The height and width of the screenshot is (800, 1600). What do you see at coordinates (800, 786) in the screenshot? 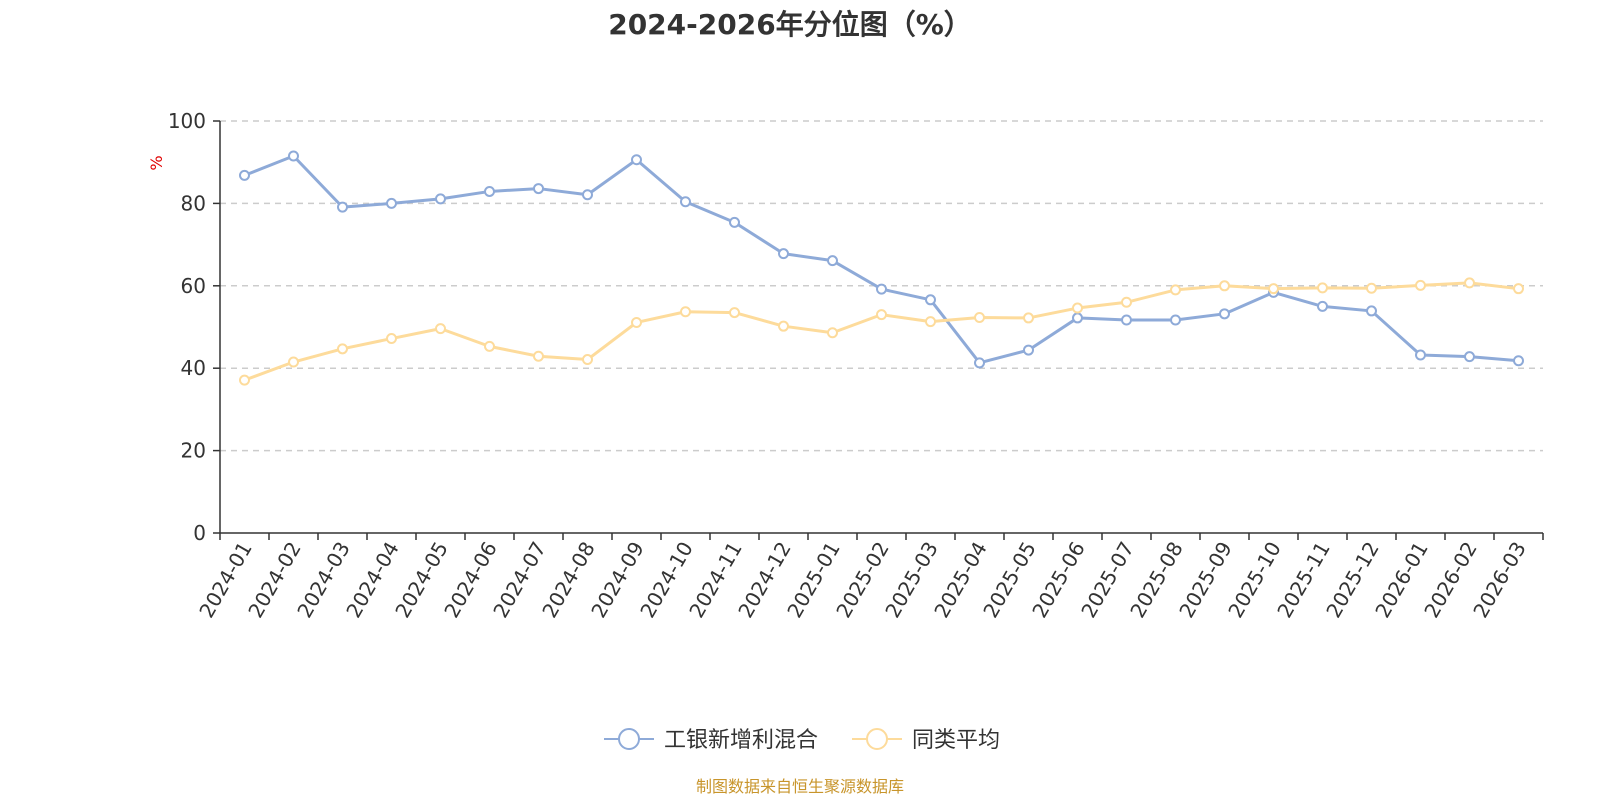
I see `data-source-note: 制图数据来自恒生聚源数据库` at bounding box center [800, 786].